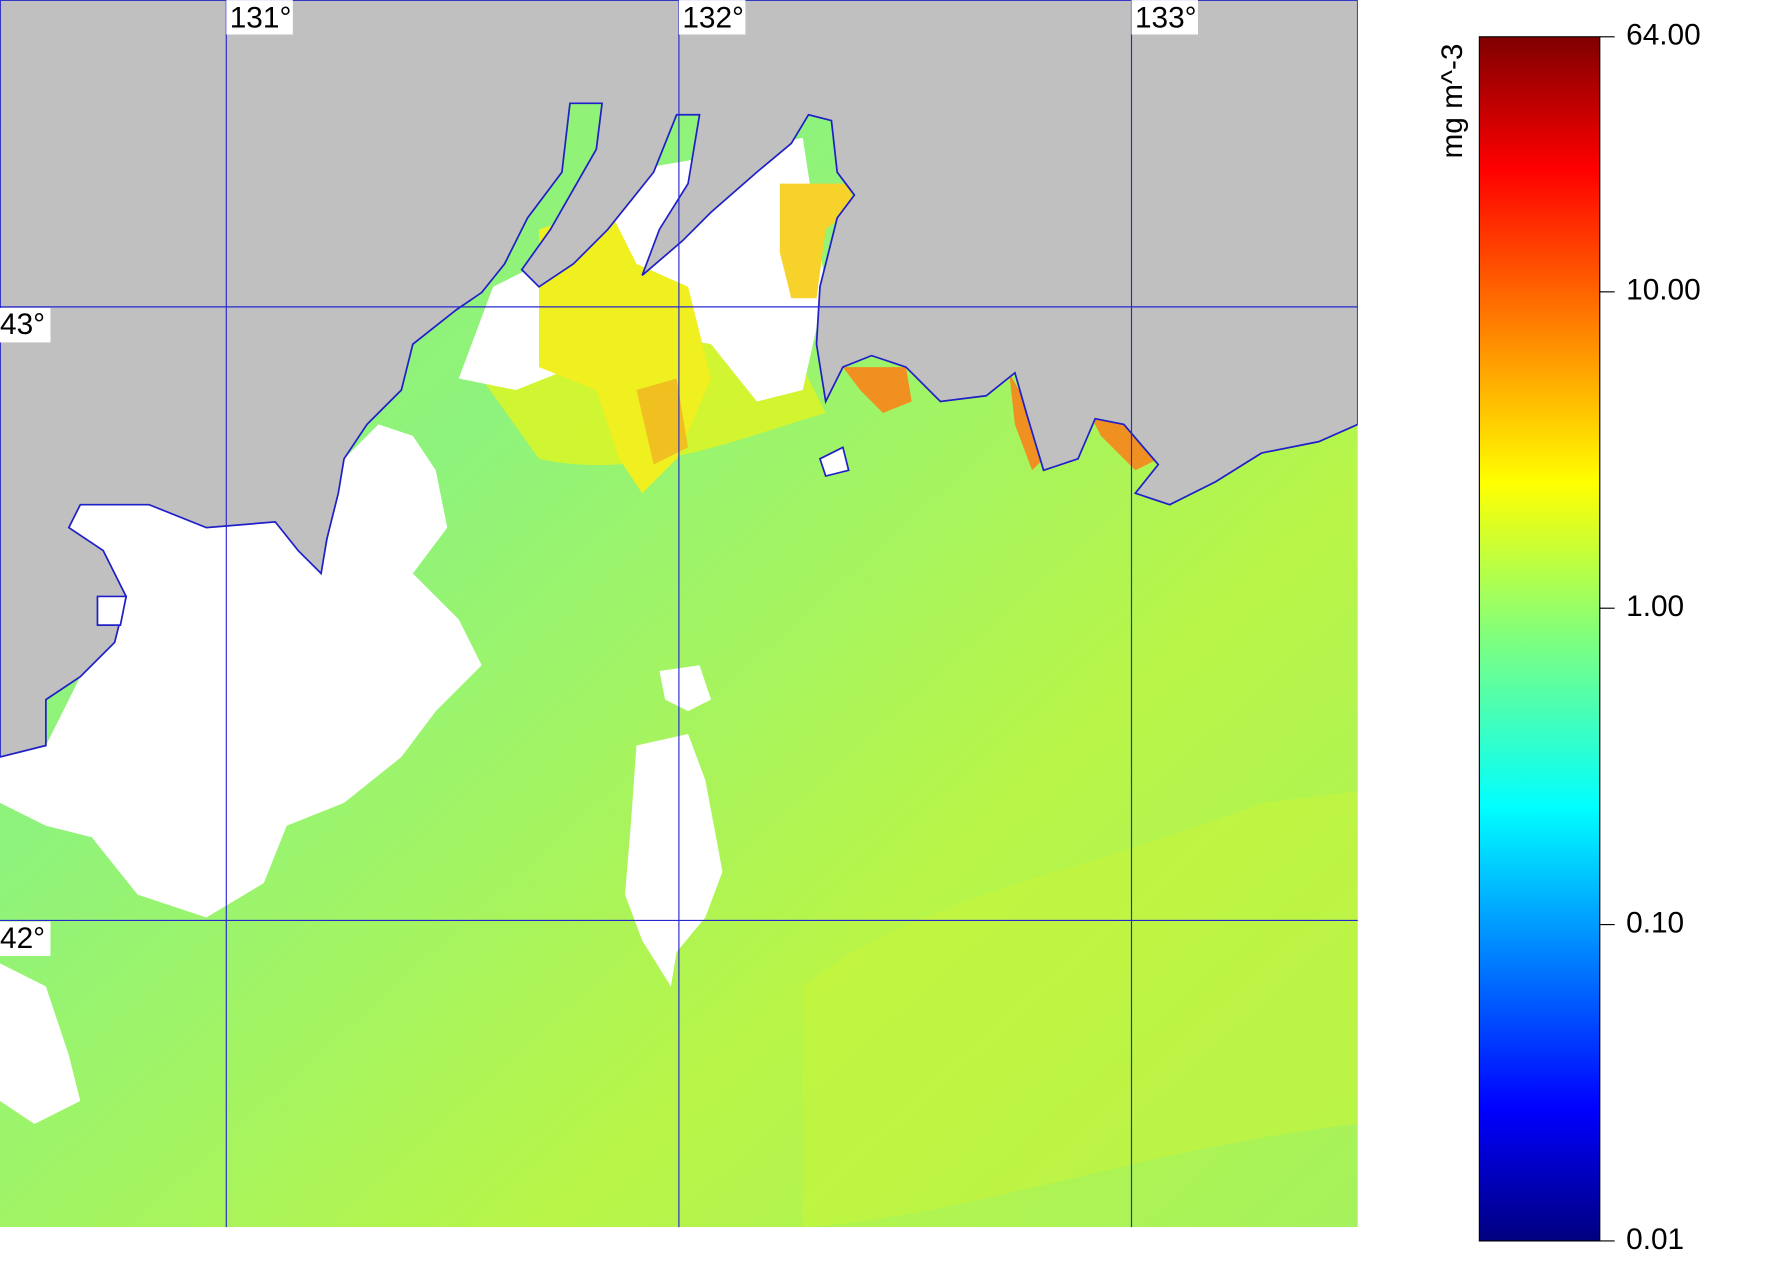 The height and width of the screenshot is (1272, 1789). I want to click on lon-label: 133°, so click(1166, 17).